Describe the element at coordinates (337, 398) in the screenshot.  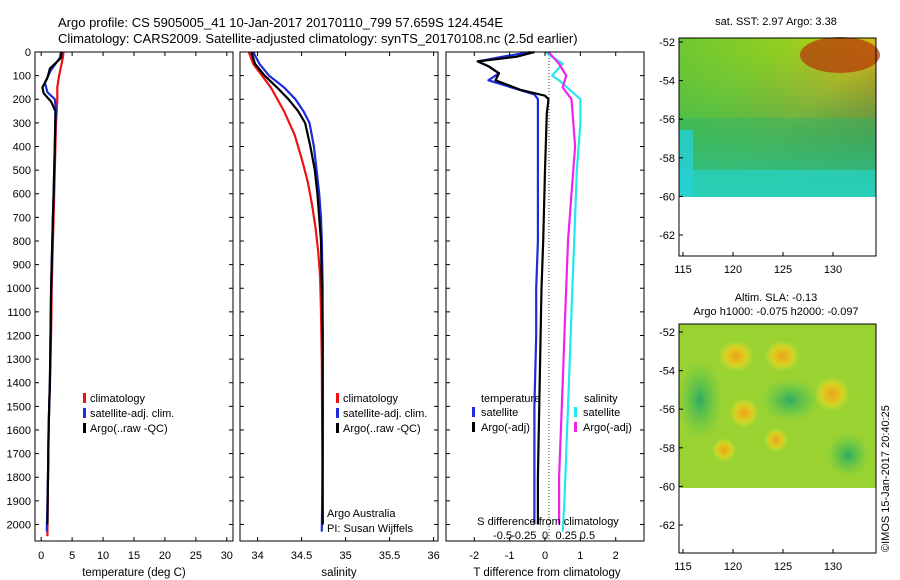
I see `legend-swatch-climatology` at that location.